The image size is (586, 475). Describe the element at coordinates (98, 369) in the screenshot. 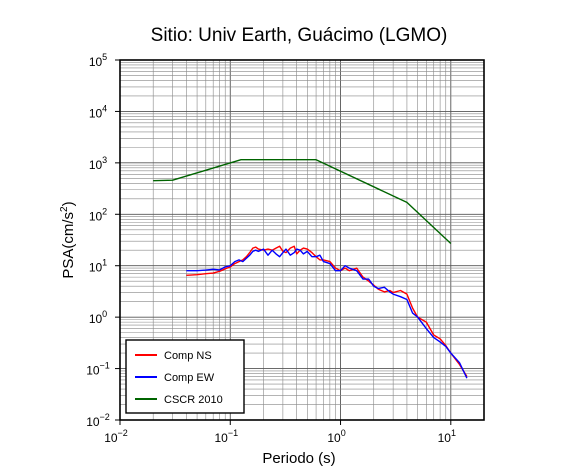

I see `y-tick-label: 10⁻¹` at that location.